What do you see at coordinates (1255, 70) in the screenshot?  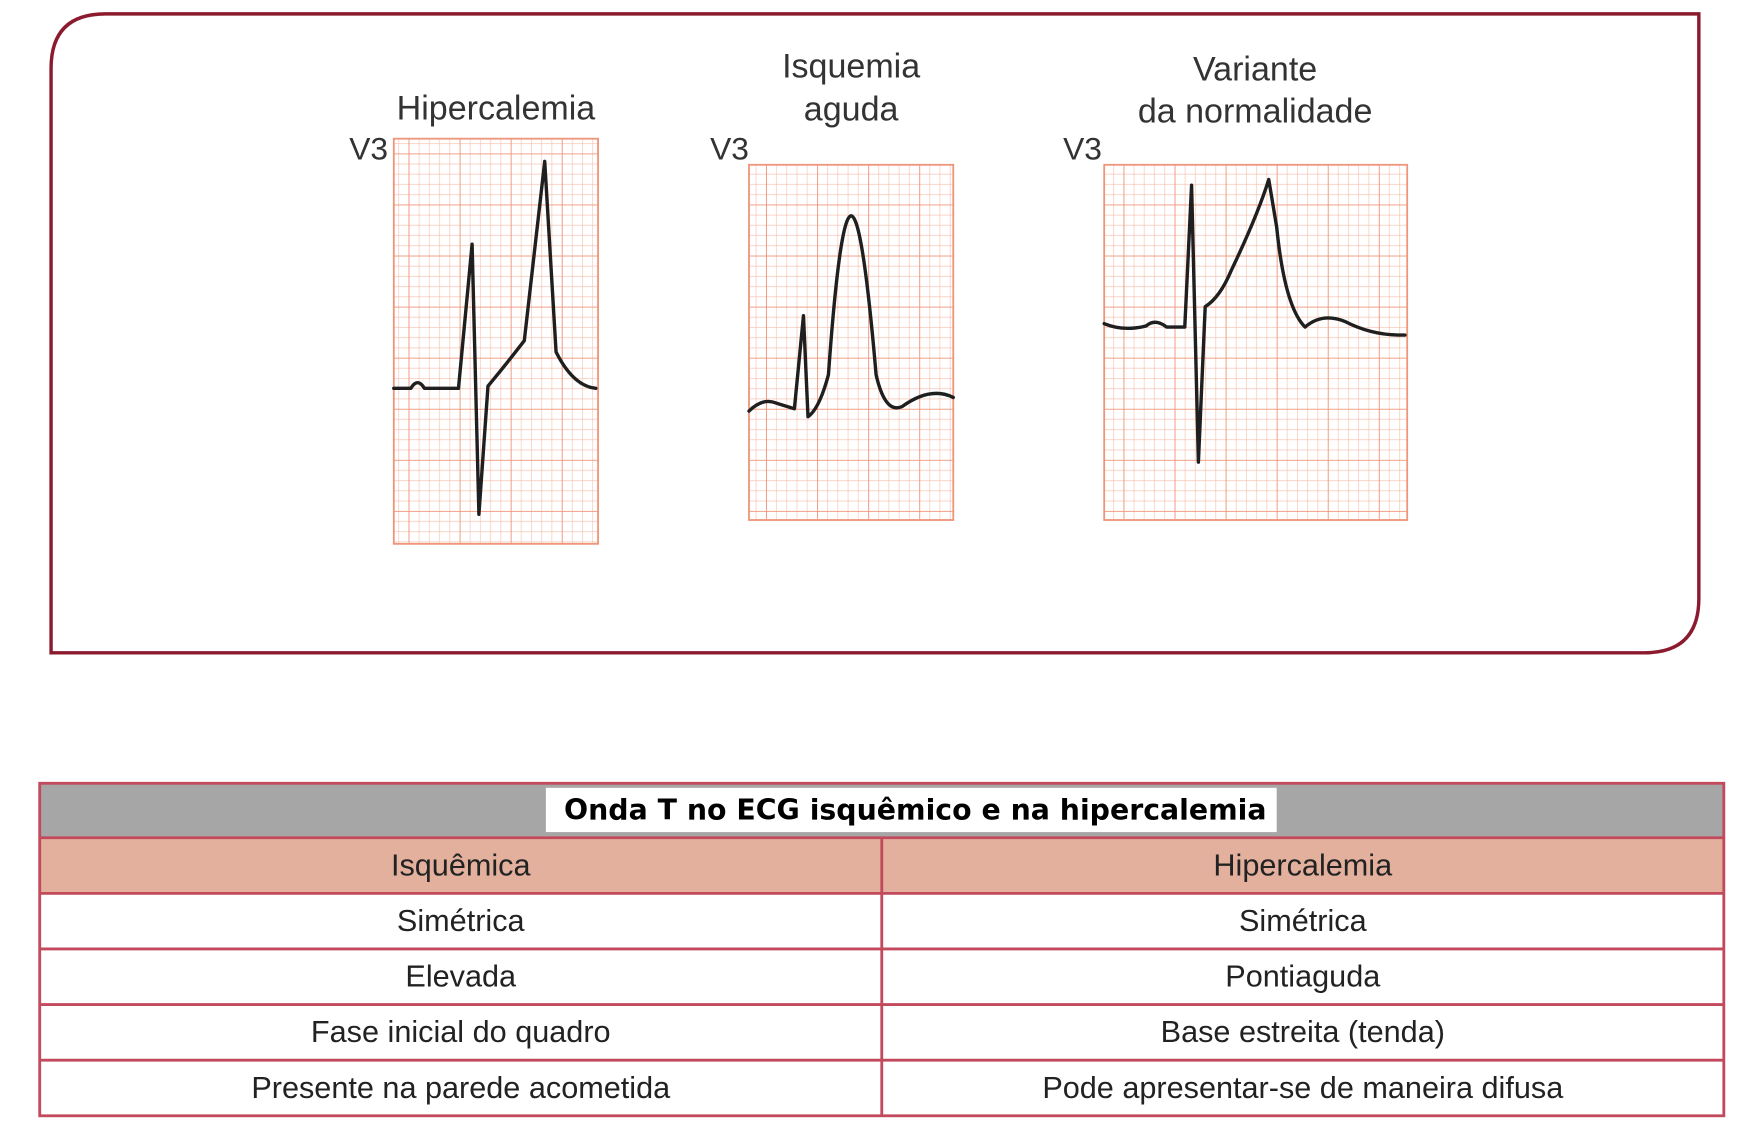 I see `panel-title: Variante` at bounding box center [1255, 70].